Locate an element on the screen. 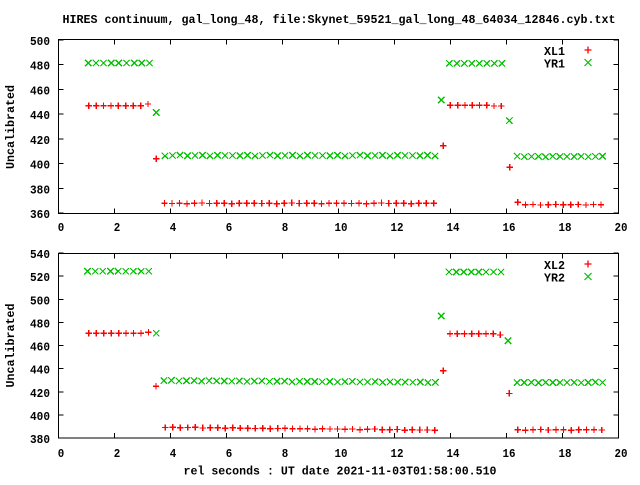 This screenshot has height=485, width=640. svg-text: YR1 is located at coordinates (554, 65).